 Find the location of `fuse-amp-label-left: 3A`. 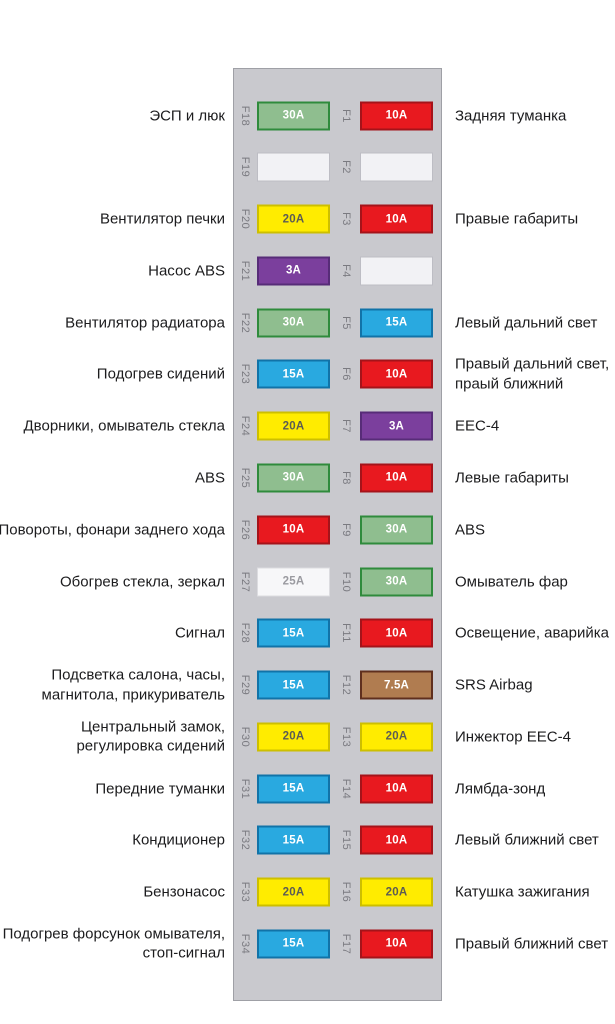

fuse-amp-label-left: 3A is located at coordinates (293, 270).